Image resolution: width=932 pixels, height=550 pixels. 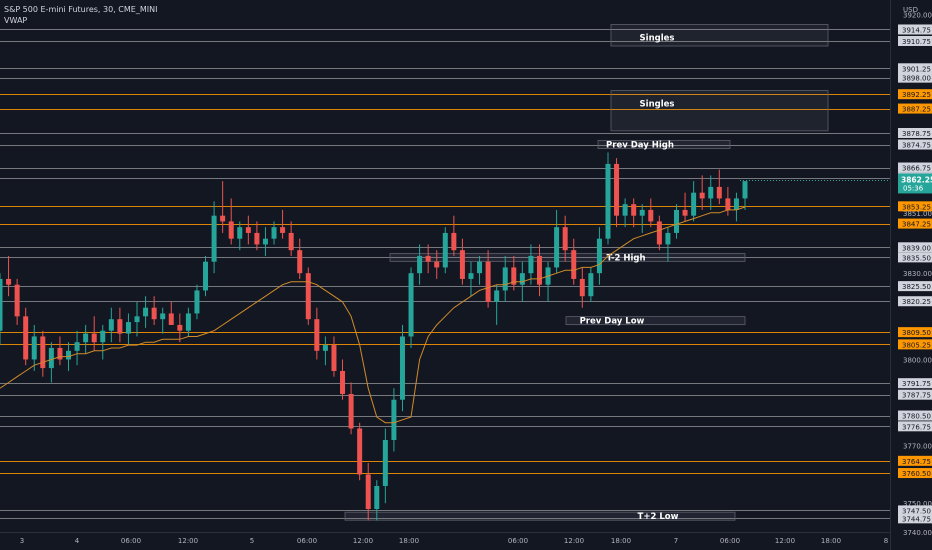 What do you see at coordinates (916, 225) in the screenshot?
I see `price-level-badge-text: 3847.25` at bounding box center [916, 225].